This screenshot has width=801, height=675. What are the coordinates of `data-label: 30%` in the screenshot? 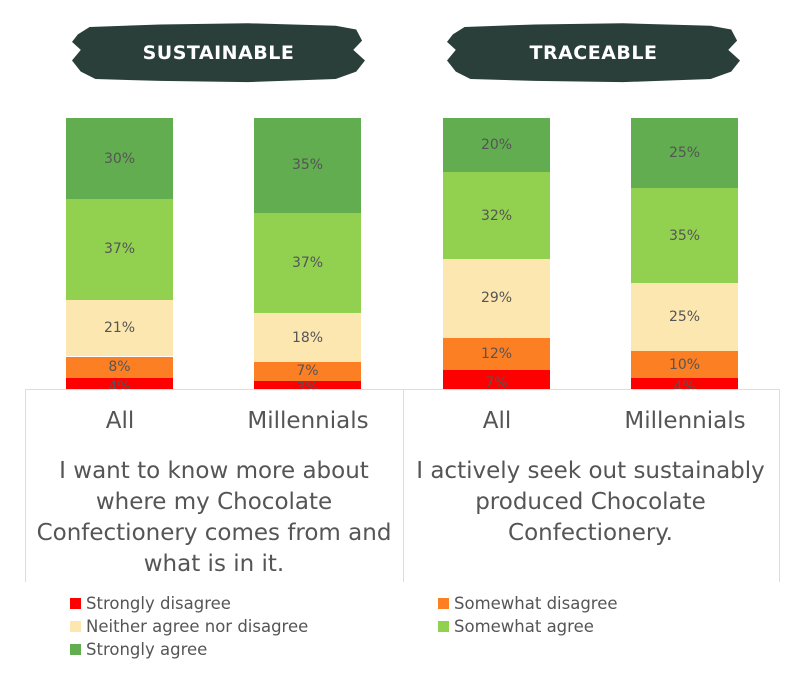 It's located at (119, 158).